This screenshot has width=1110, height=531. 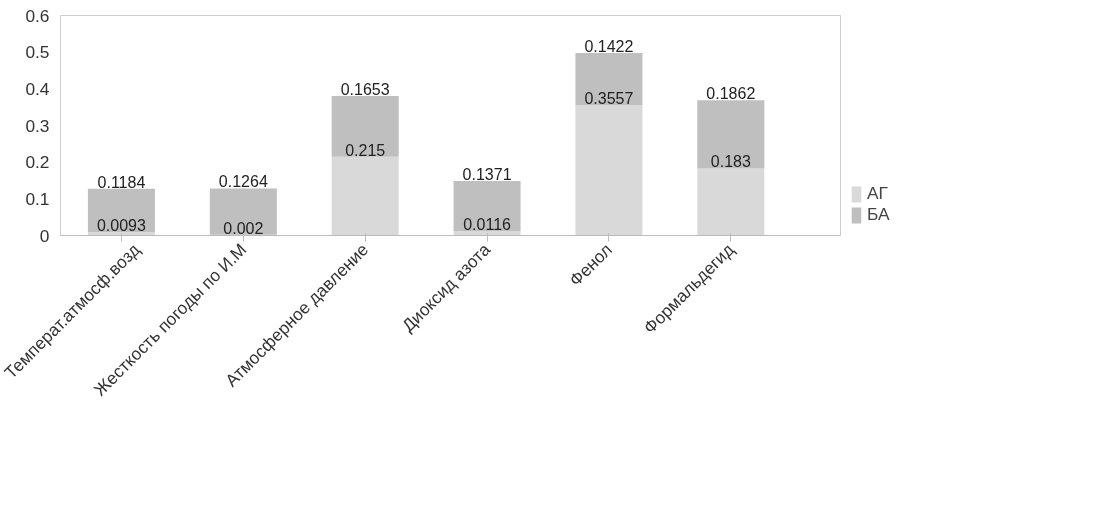 I want to click on legend-label: АГ, so click(x=877, y=193).